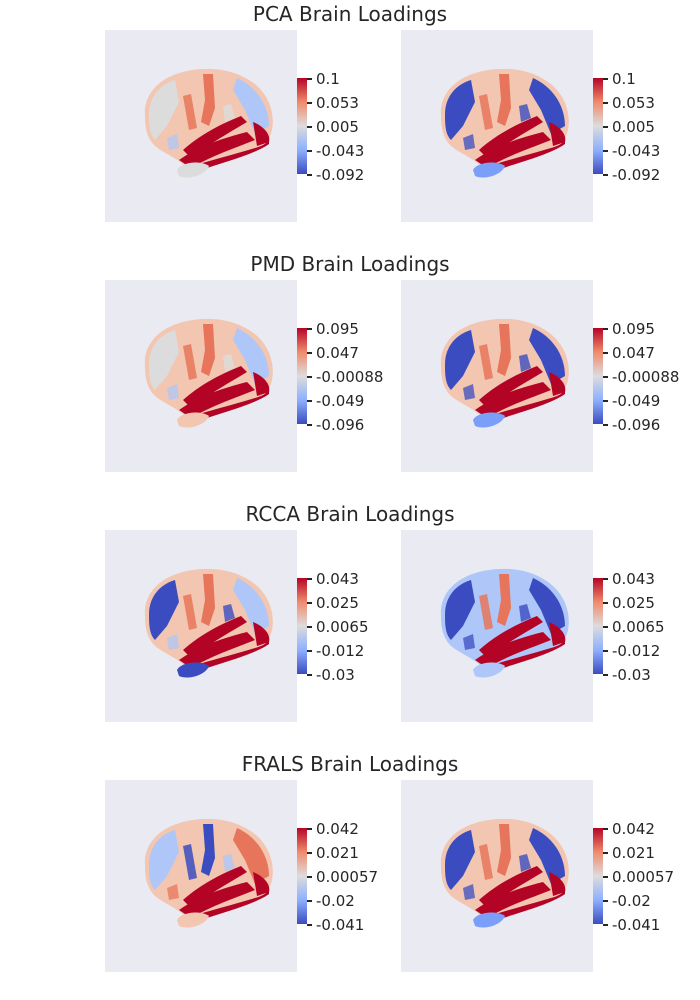  What do you see at coordinates (350, 14) in the screenshot?
I see `section-title: PCA Brain Loadings` at bounding box center [350, 14].